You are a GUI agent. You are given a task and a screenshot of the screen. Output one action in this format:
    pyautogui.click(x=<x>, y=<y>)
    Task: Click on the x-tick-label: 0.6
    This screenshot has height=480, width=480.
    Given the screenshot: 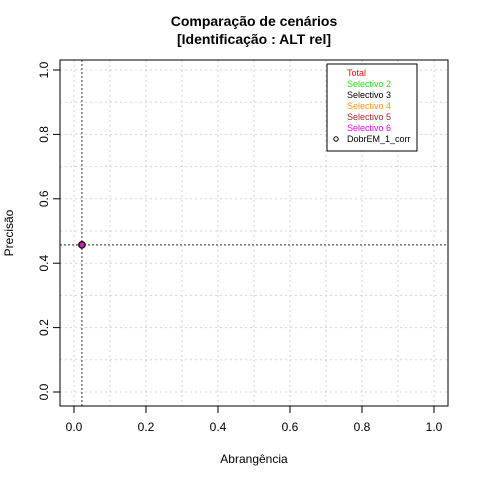 What is the action you would take?
    pyautogui.click(x=290, y=427)
    